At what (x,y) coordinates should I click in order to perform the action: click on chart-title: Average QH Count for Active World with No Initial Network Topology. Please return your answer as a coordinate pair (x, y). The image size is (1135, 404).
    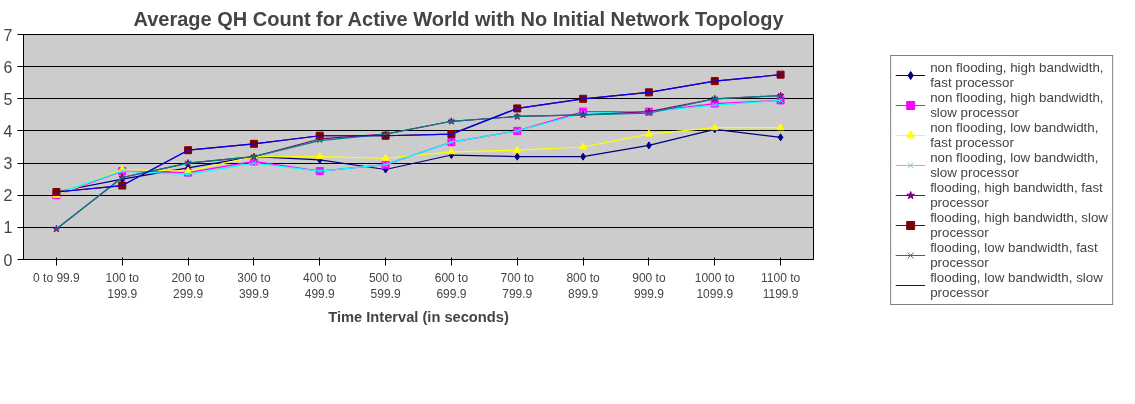
    Looking at the image, I should click on (459, 18).